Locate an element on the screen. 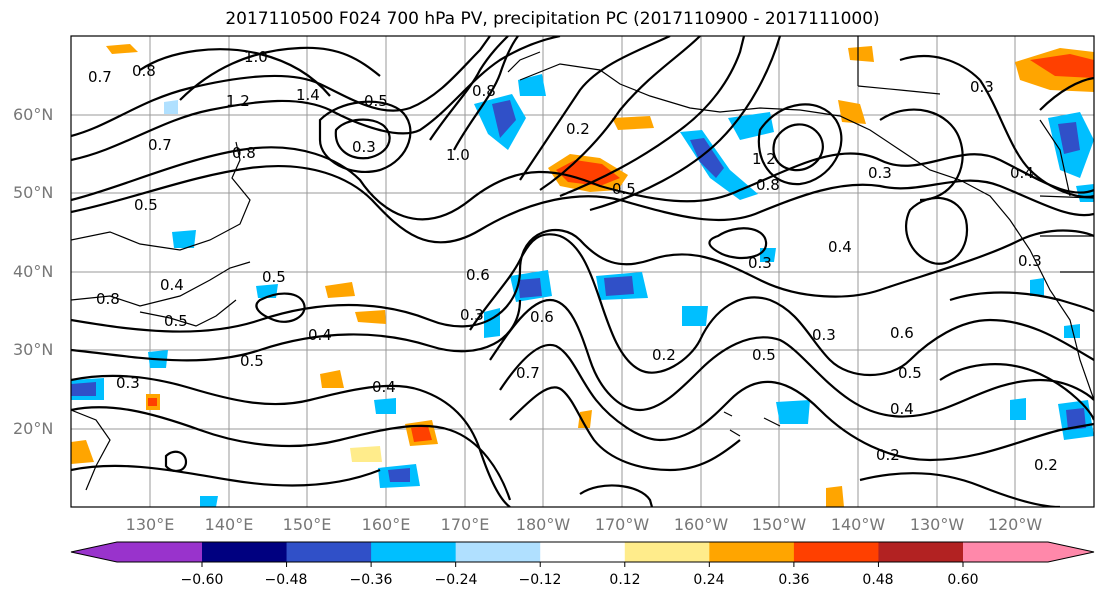 The height and width of the screenshot is (601, 1105). colorbar-tick-label: 0.60 is located at coordinates (963, 580).